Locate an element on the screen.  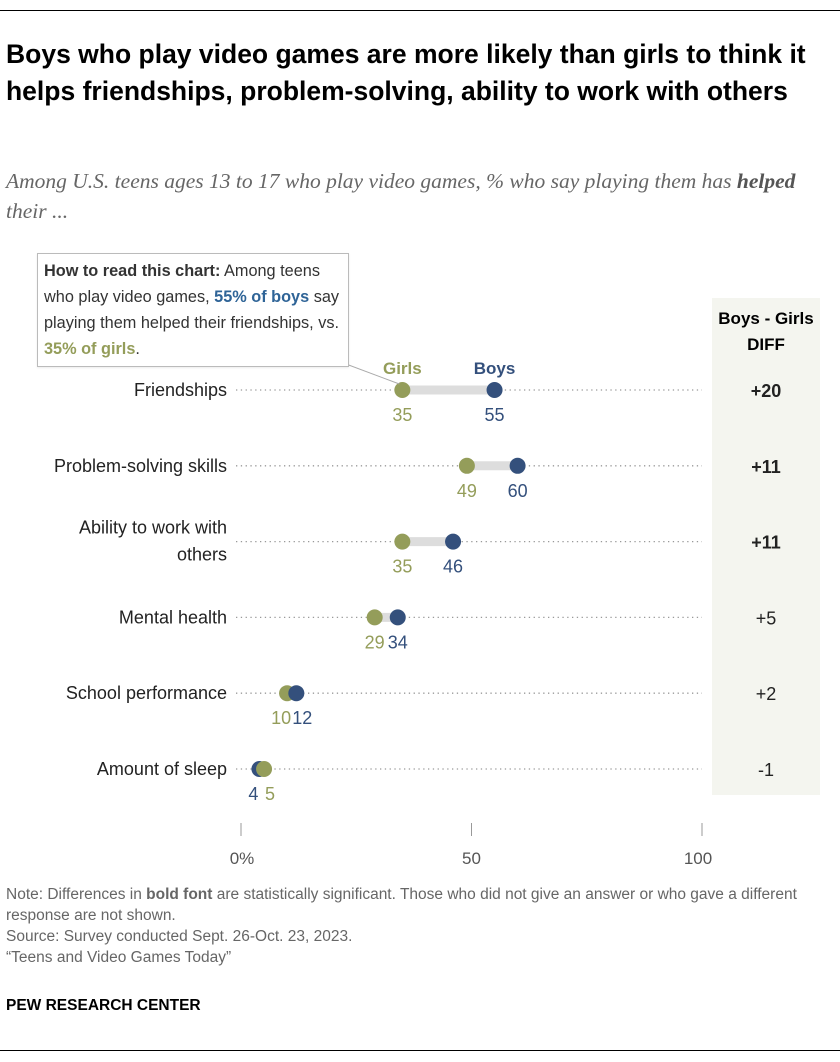
how-lead: How to read this chart: is located at coordinates (132, 271).